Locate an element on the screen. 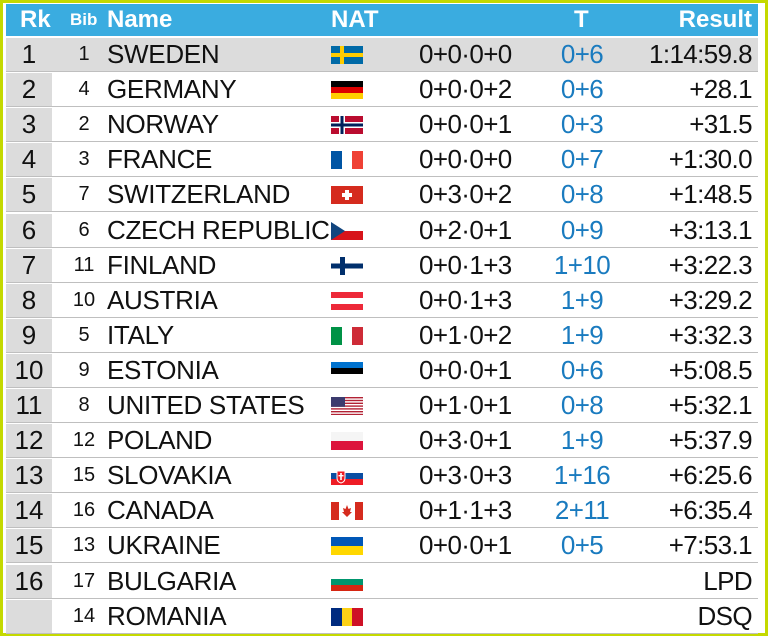  total-penalties-cell: 0+7 is located at coordinates (582, 159).